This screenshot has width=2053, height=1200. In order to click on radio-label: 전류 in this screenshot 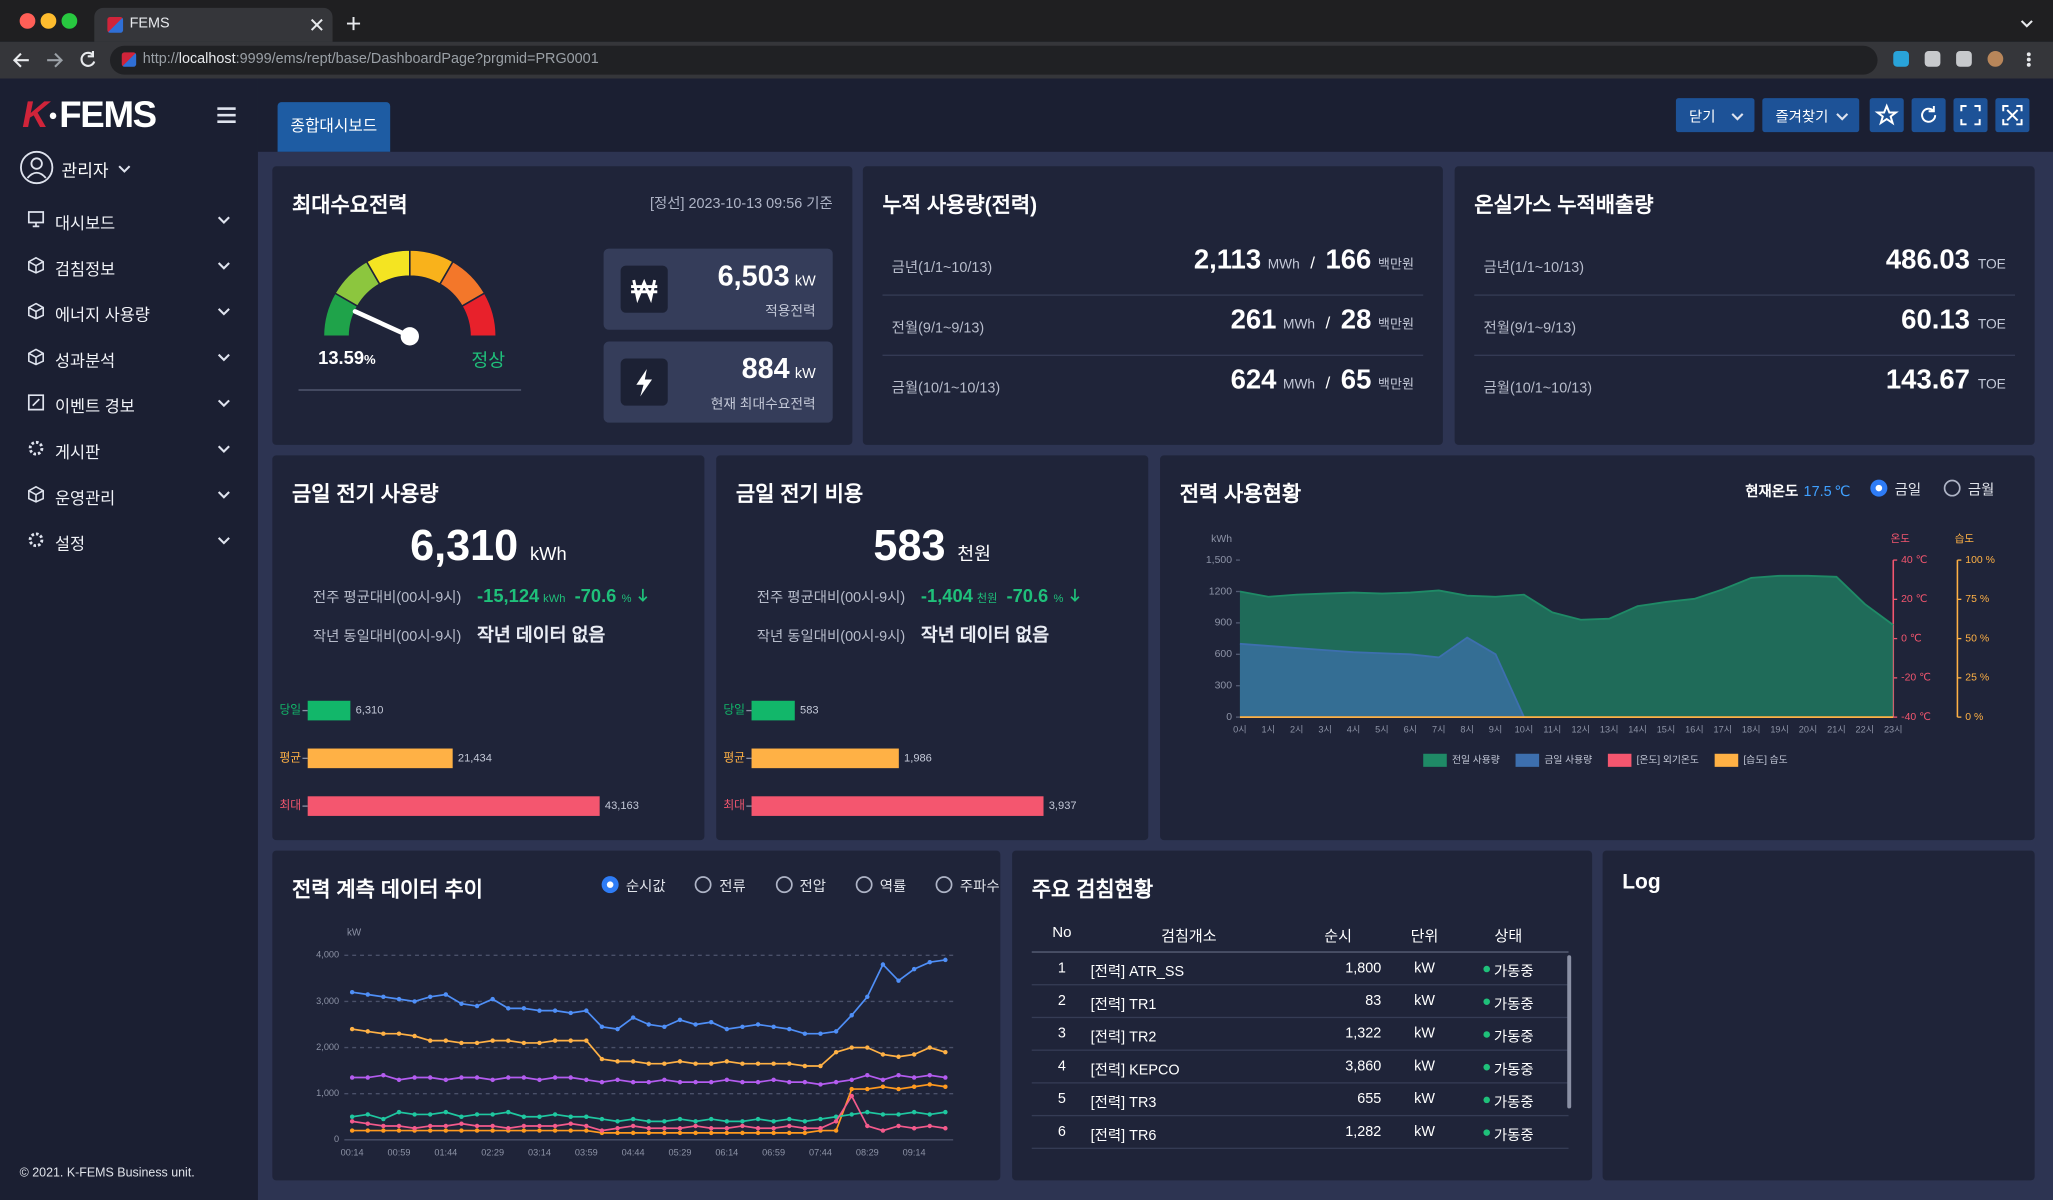, I will do `click(732, 887)`.